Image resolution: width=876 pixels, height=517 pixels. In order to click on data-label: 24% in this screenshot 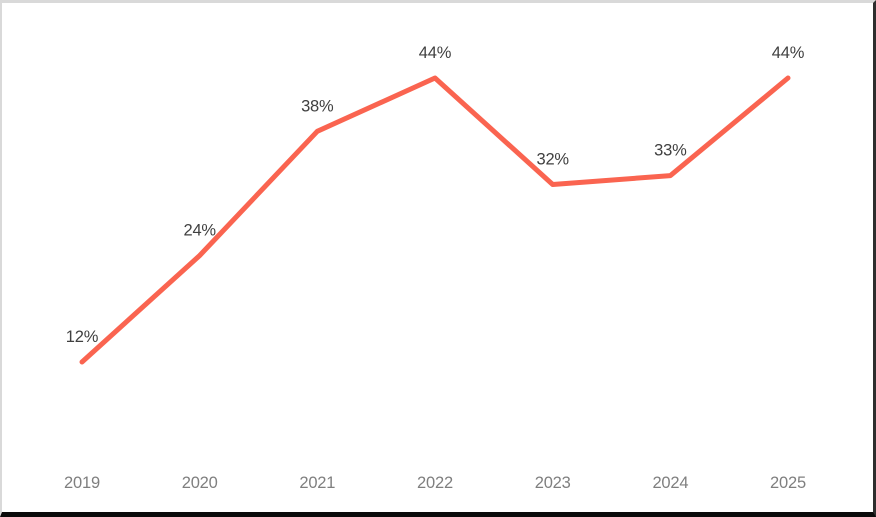, I will do `click(199, 231)`.